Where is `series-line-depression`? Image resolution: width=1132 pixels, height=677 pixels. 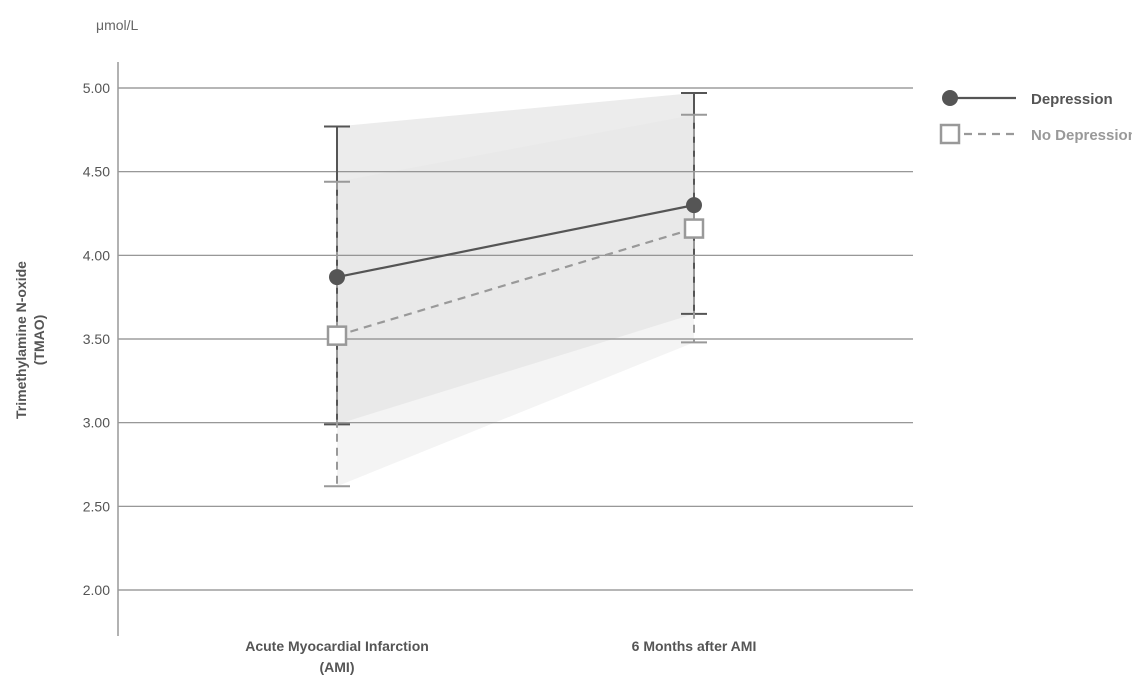
series-line-depression is located at coordinates (515, 241).